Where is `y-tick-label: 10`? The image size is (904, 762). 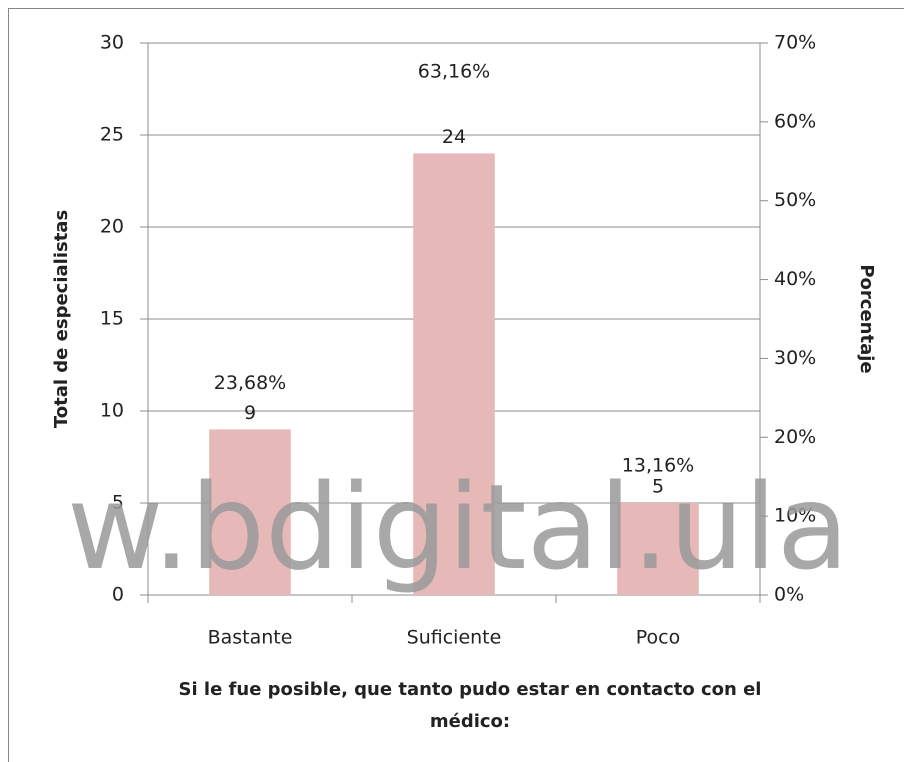
y-tick-label: 10 is located at coordinates (112, 411).